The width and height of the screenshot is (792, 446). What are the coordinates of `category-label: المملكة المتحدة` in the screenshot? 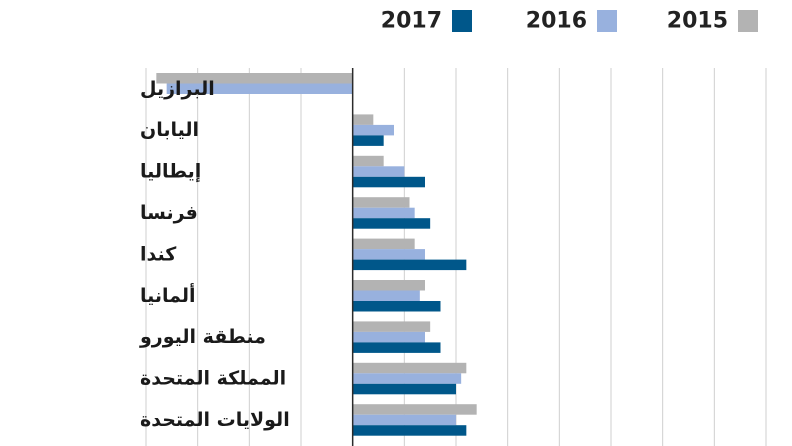 It's located at (213, 379).